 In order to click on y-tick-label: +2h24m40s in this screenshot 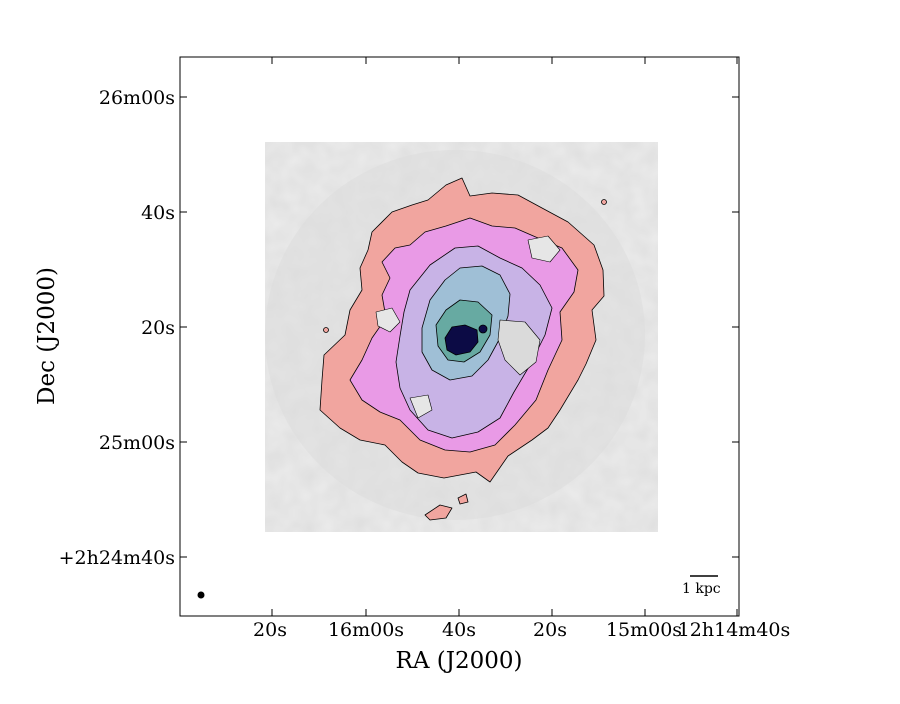, I will do `click(117, 558)`.